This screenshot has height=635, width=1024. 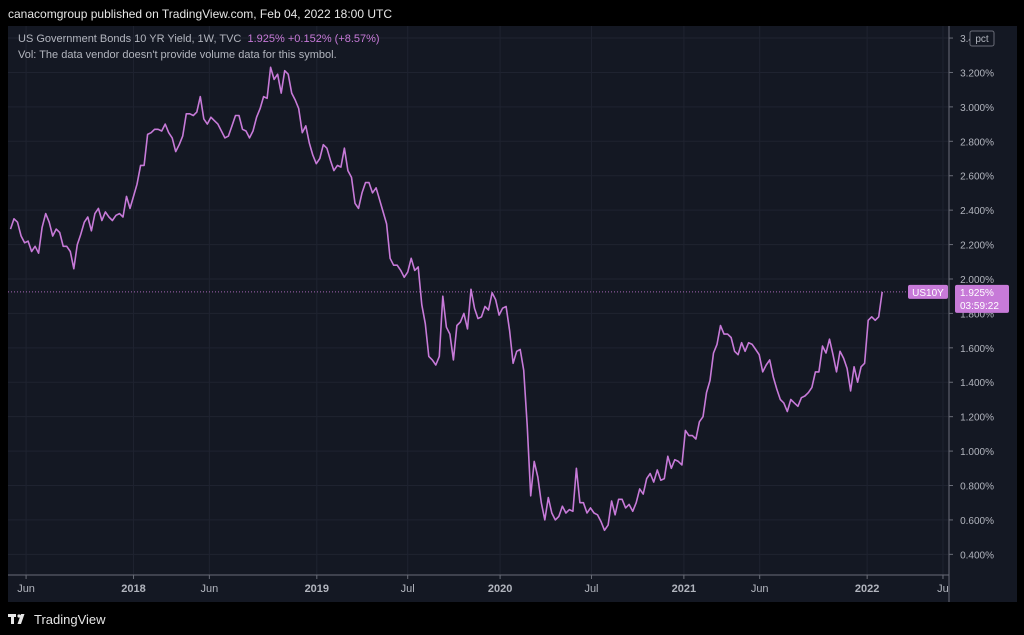 I want to click on x-tick-label: Ju, so click(x=943, y=589).